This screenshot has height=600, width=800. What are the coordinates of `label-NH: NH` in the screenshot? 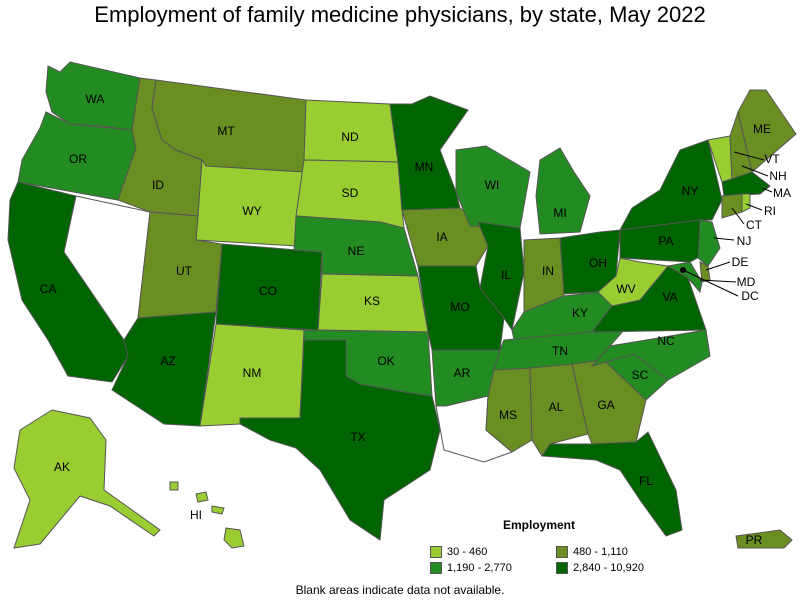 It's located at (777, 176).